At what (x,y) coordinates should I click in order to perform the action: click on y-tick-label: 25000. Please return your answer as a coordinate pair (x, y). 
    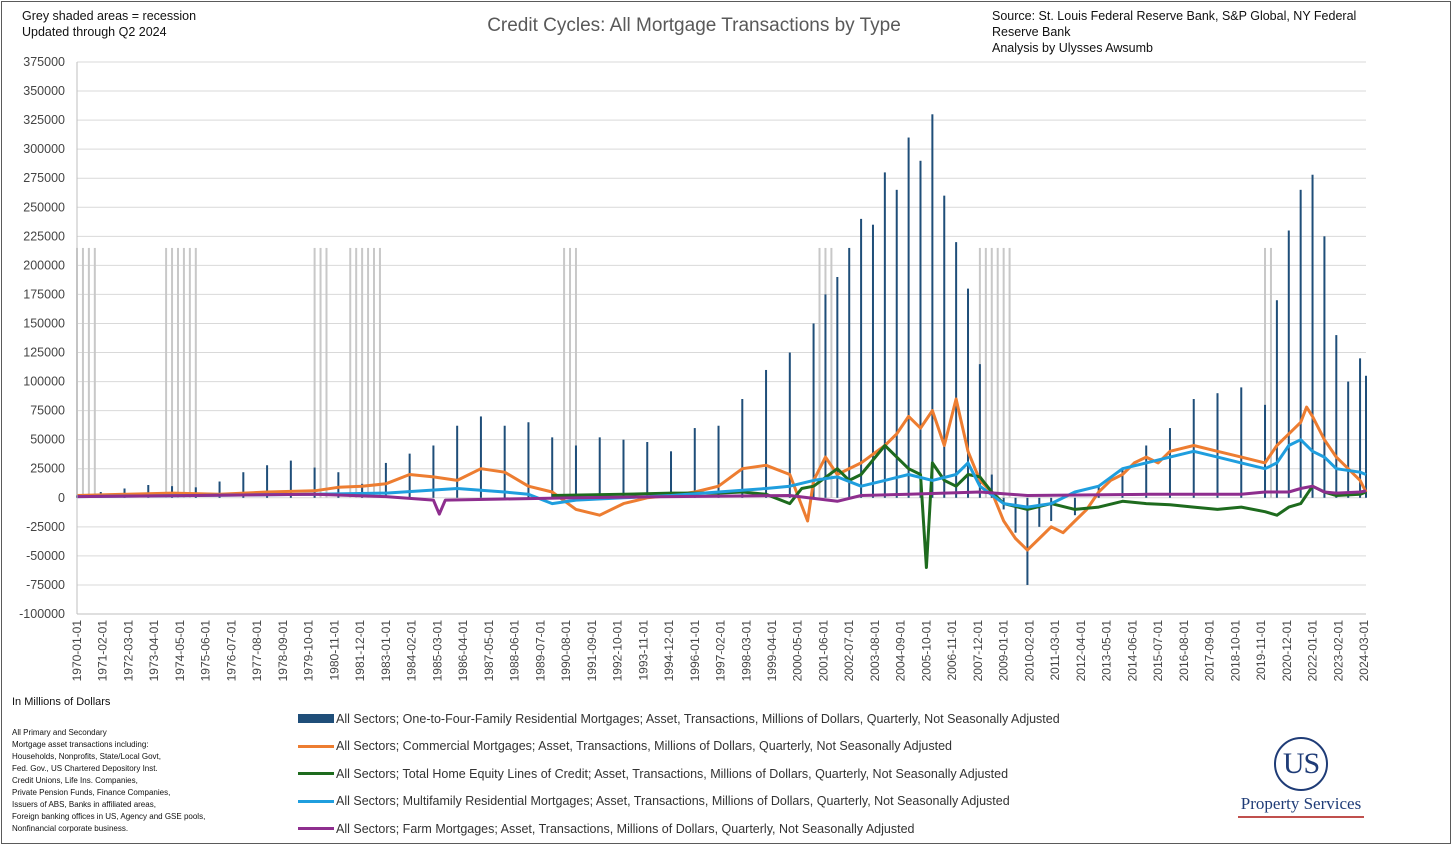
    Looking at the image, I should click on (47, 469).